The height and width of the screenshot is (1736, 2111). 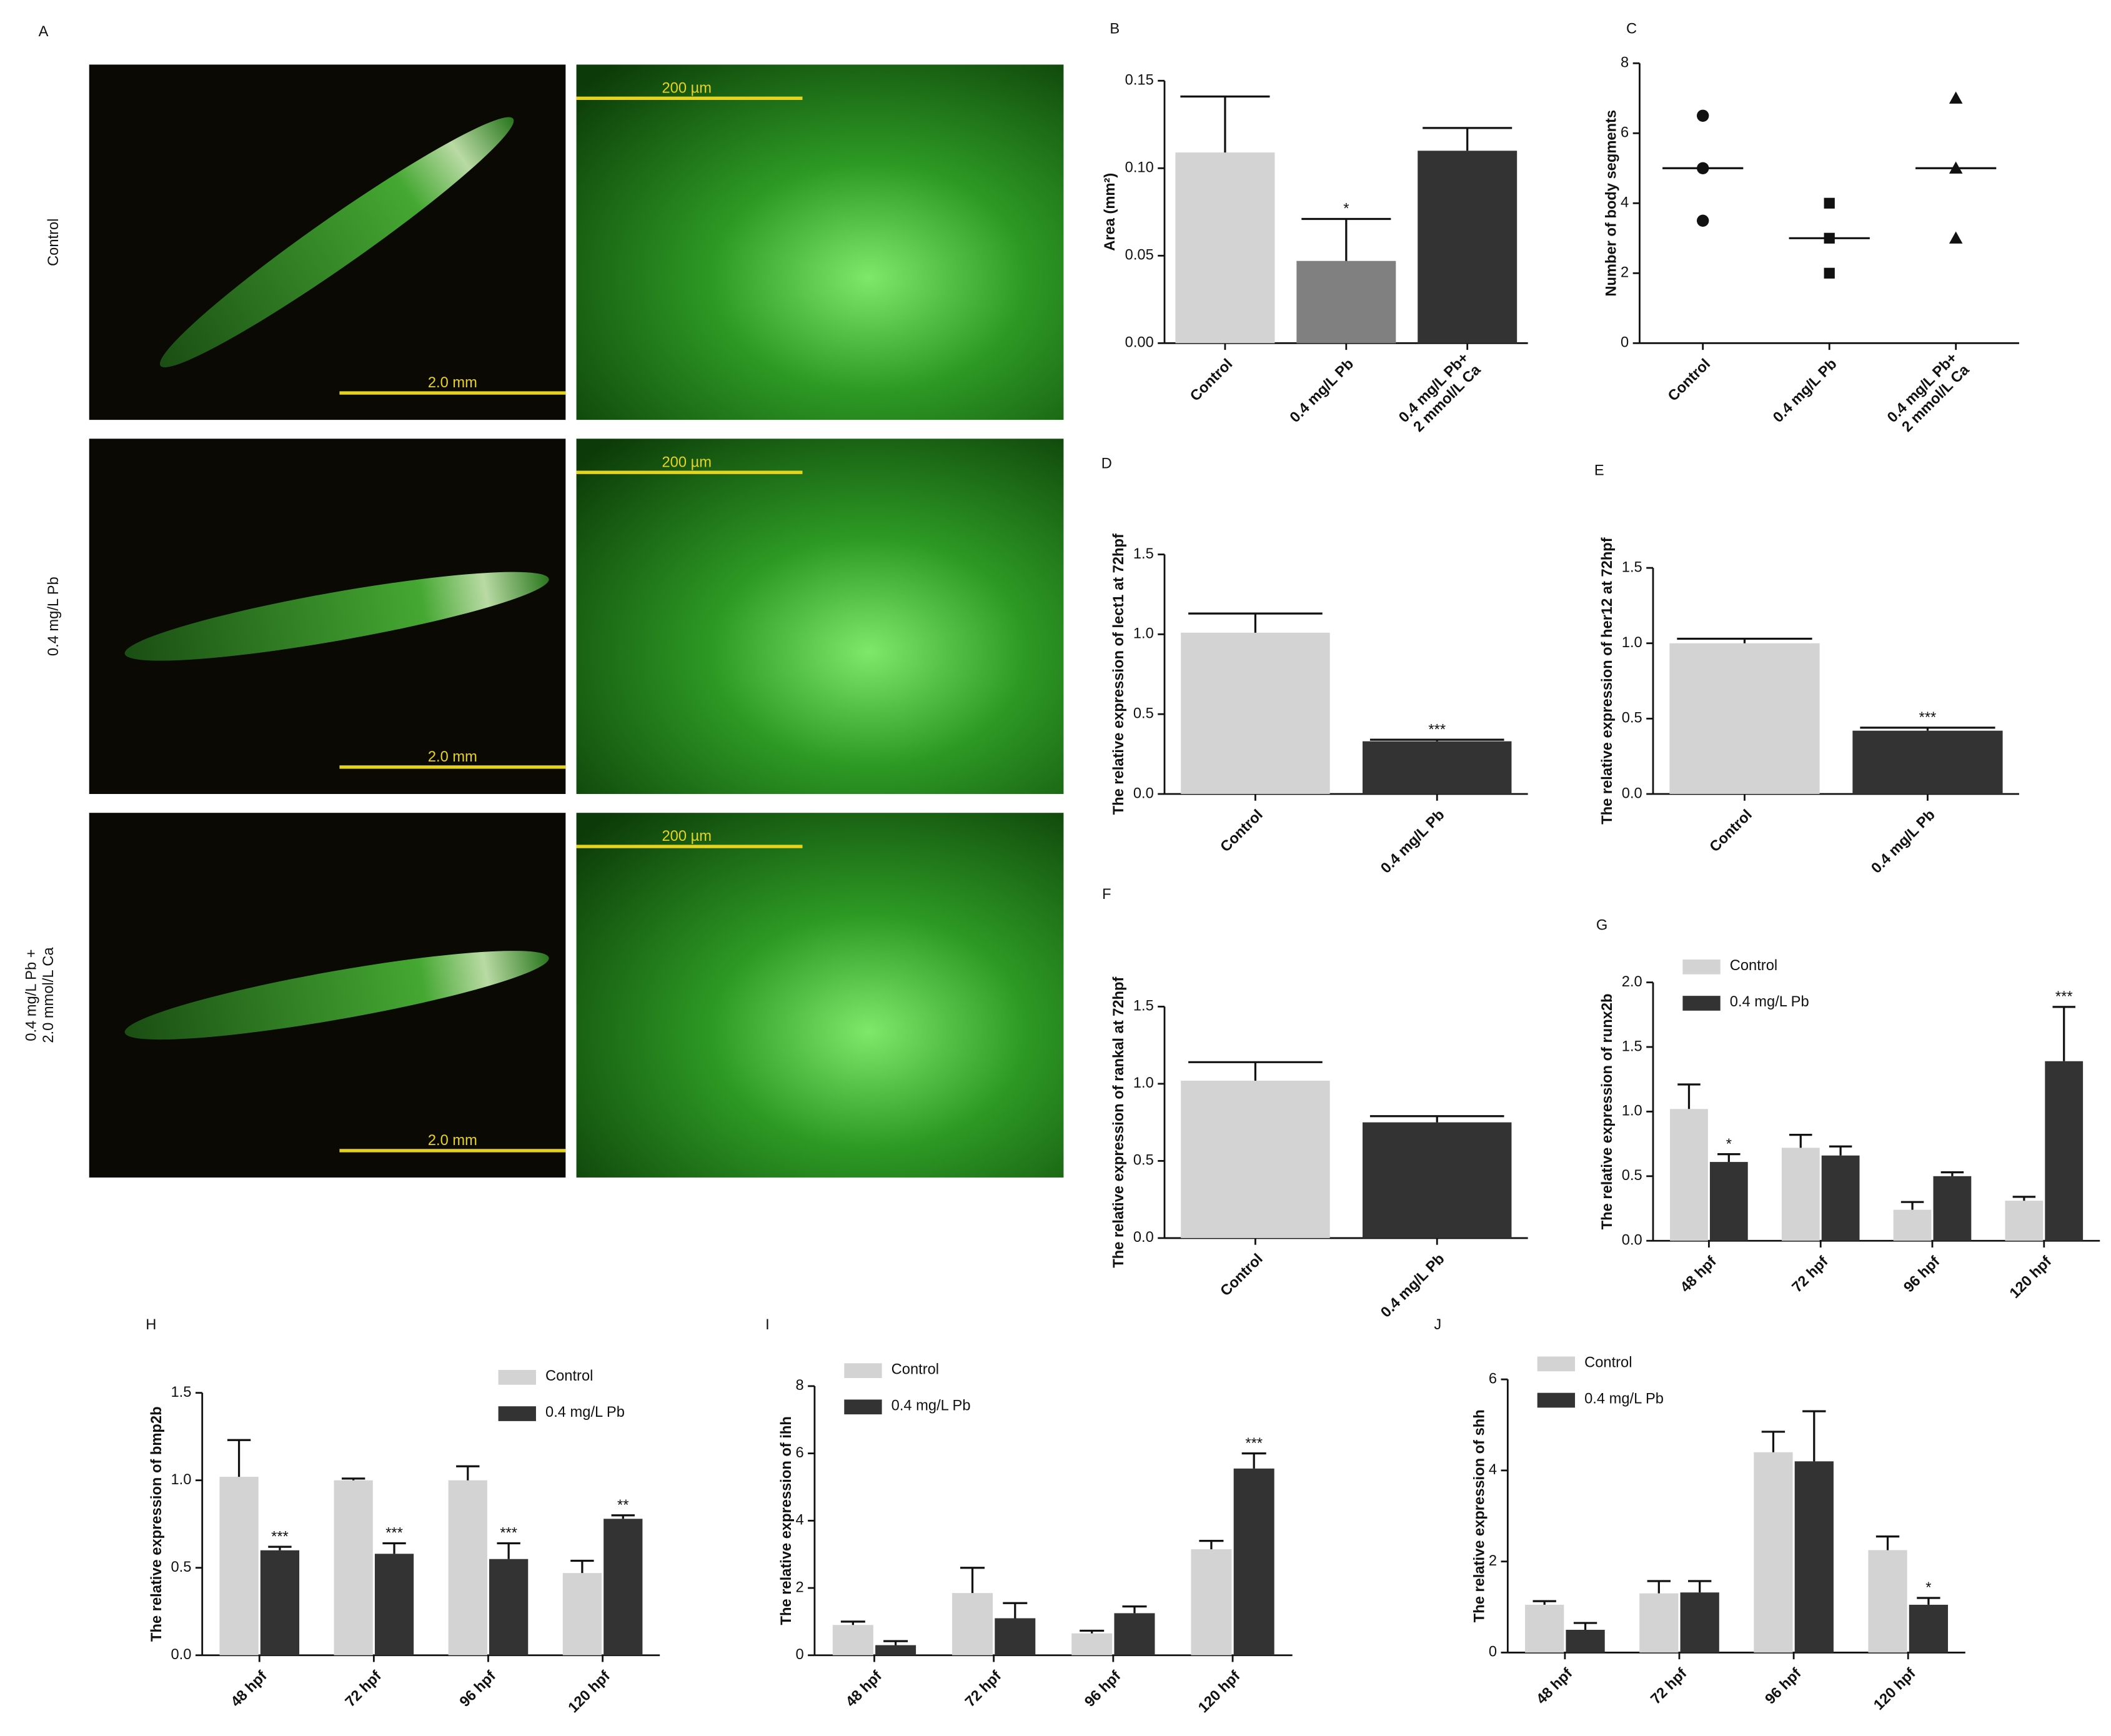 What do you see at coordinates (1346, 209) in the screenshot?
I see `significance: *` at bounding box center [1346, 209].